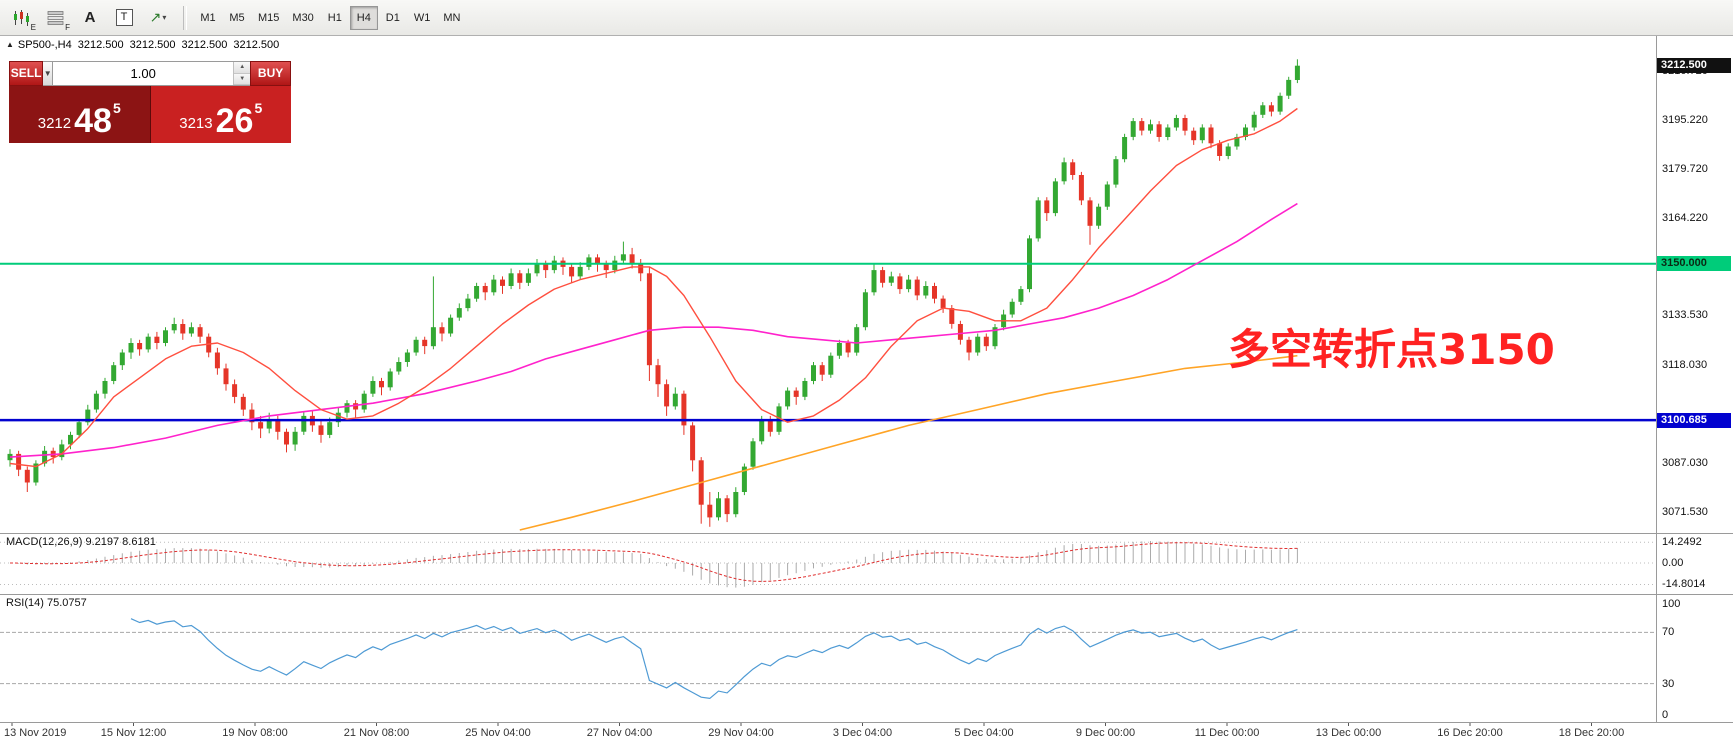 This screenshot has width=1733, height=750. I want to click on drawing-tools-icon: ↗ ▾, so click(158, 18).